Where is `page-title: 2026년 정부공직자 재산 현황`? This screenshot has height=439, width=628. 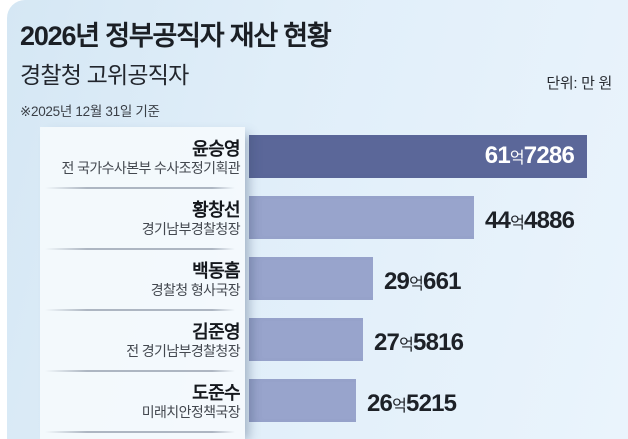
page-title: 2026년 정부공직자 재산 현황 is located at coordinates (176, 36).